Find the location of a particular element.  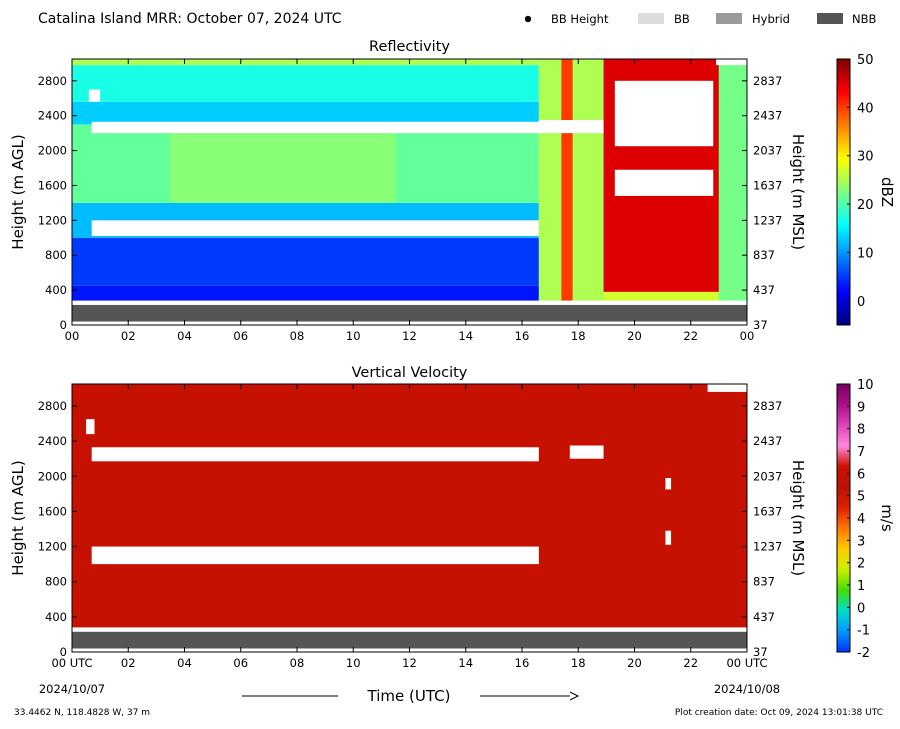

header-legend: BB Height BB Hybrid NBB is located at coordinates (700, 19).